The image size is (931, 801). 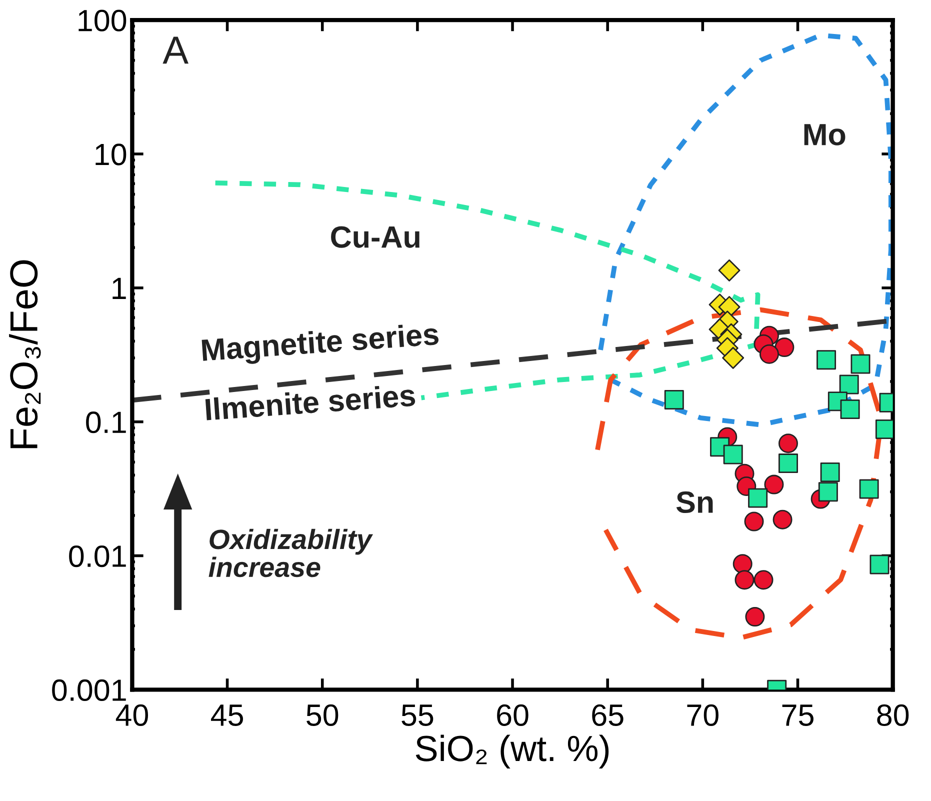 I want to click on annotation: Magnetite series, so click(x=321, y=345).